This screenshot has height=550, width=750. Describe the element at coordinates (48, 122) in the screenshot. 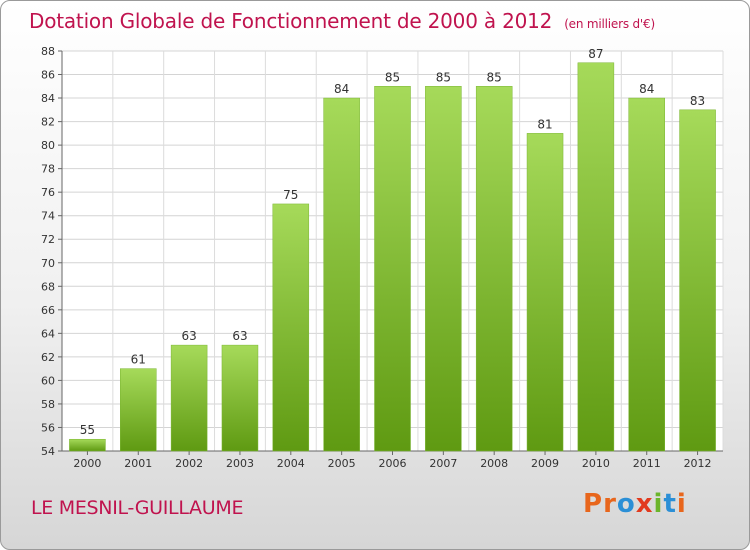

I see `y-tick-label: 82` at that location.